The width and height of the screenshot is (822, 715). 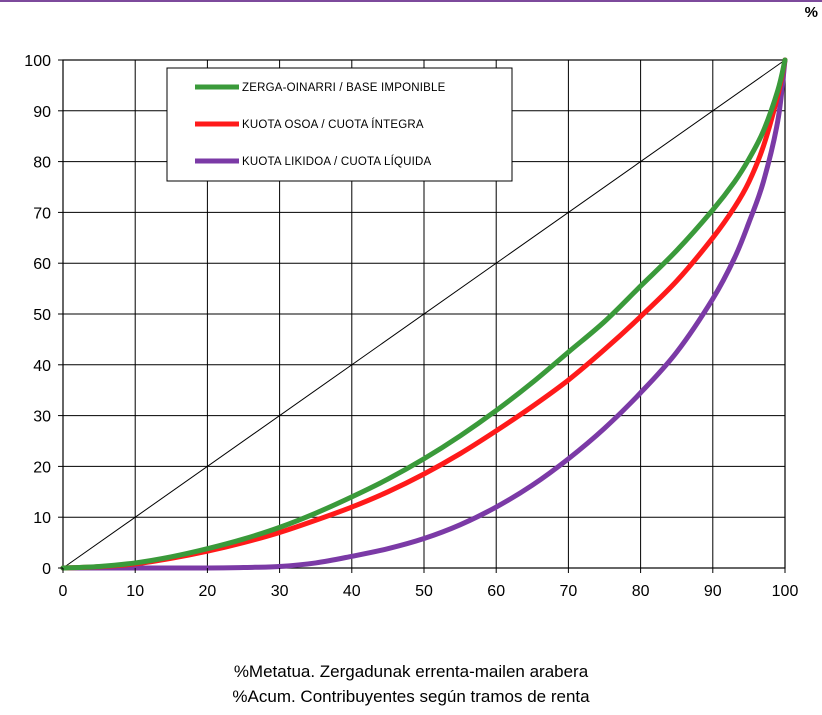 I want to click on x-tick-label: 90, so click(x=713, y=591).